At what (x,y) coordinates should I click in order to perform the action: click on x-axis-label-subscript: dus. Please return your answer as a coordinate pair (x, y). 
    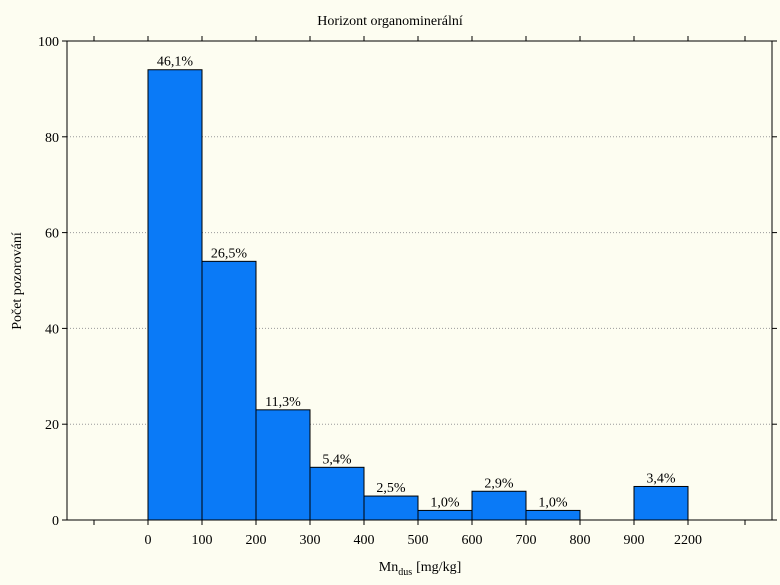
    Looking at the image, I should click on (405, 572).